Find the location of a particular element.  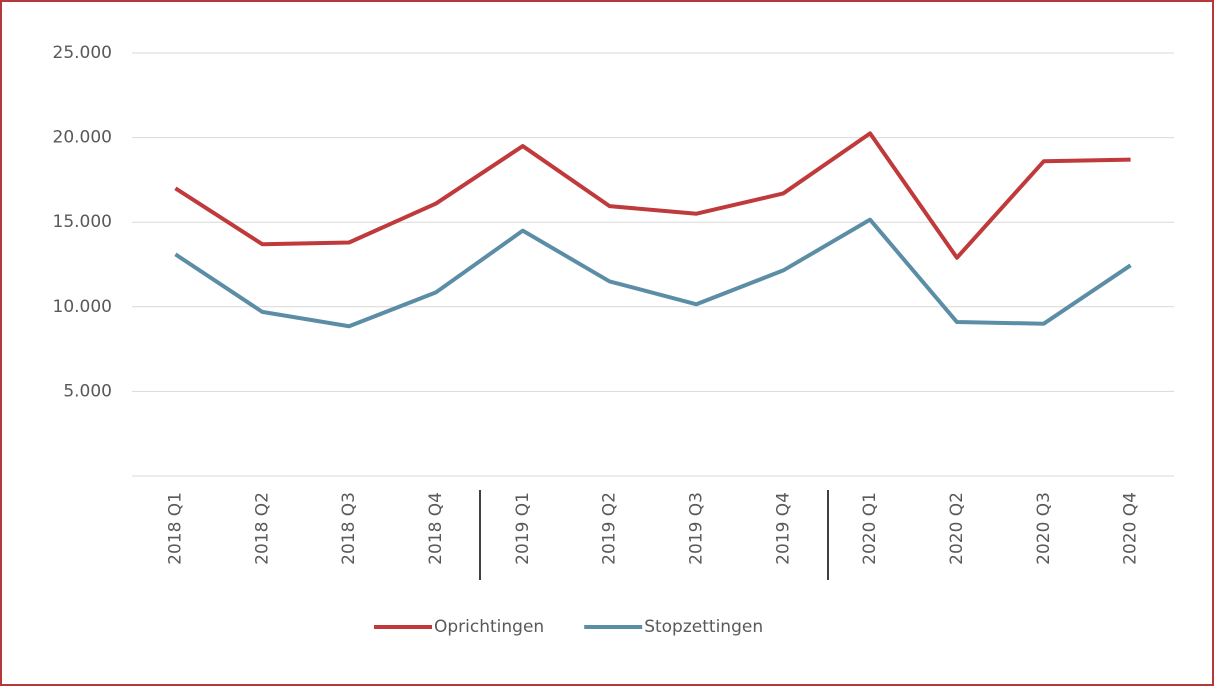

legend-label: Oprichtingen is located at coordinates (489, 627).